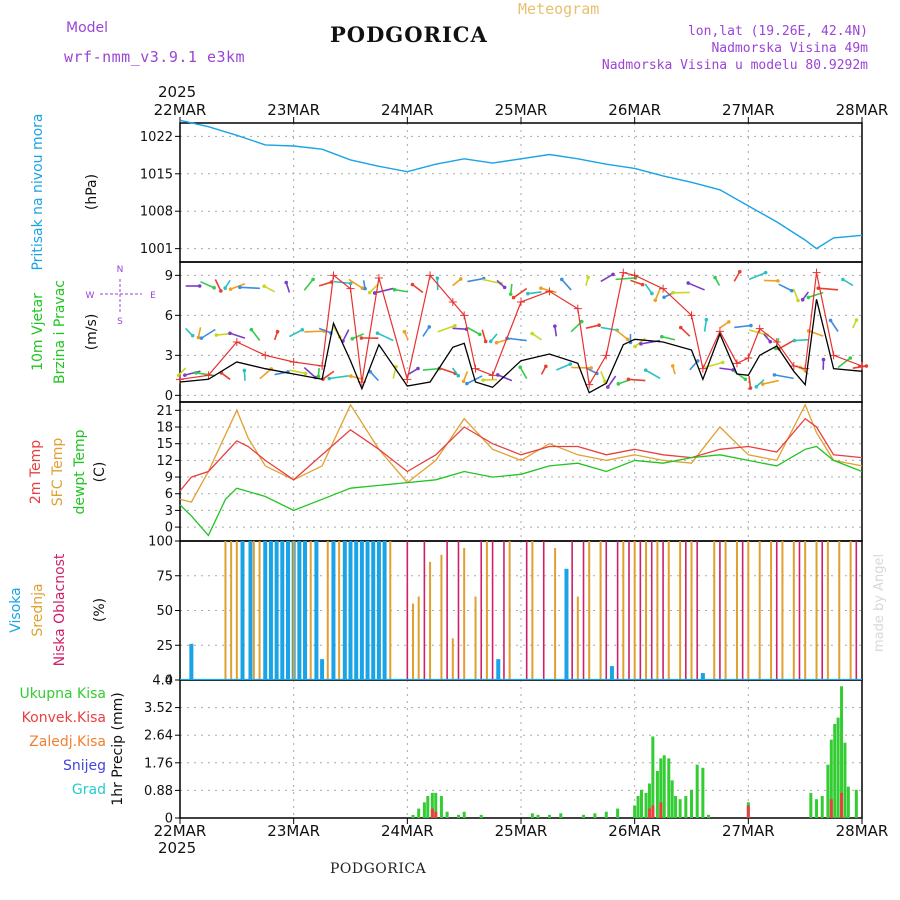 This screenshot has height=900, width=900. Describe the element at coordinates (748, 831) in the screenshot. I see `x-tick-label-bottom: 27MAR` at that location.